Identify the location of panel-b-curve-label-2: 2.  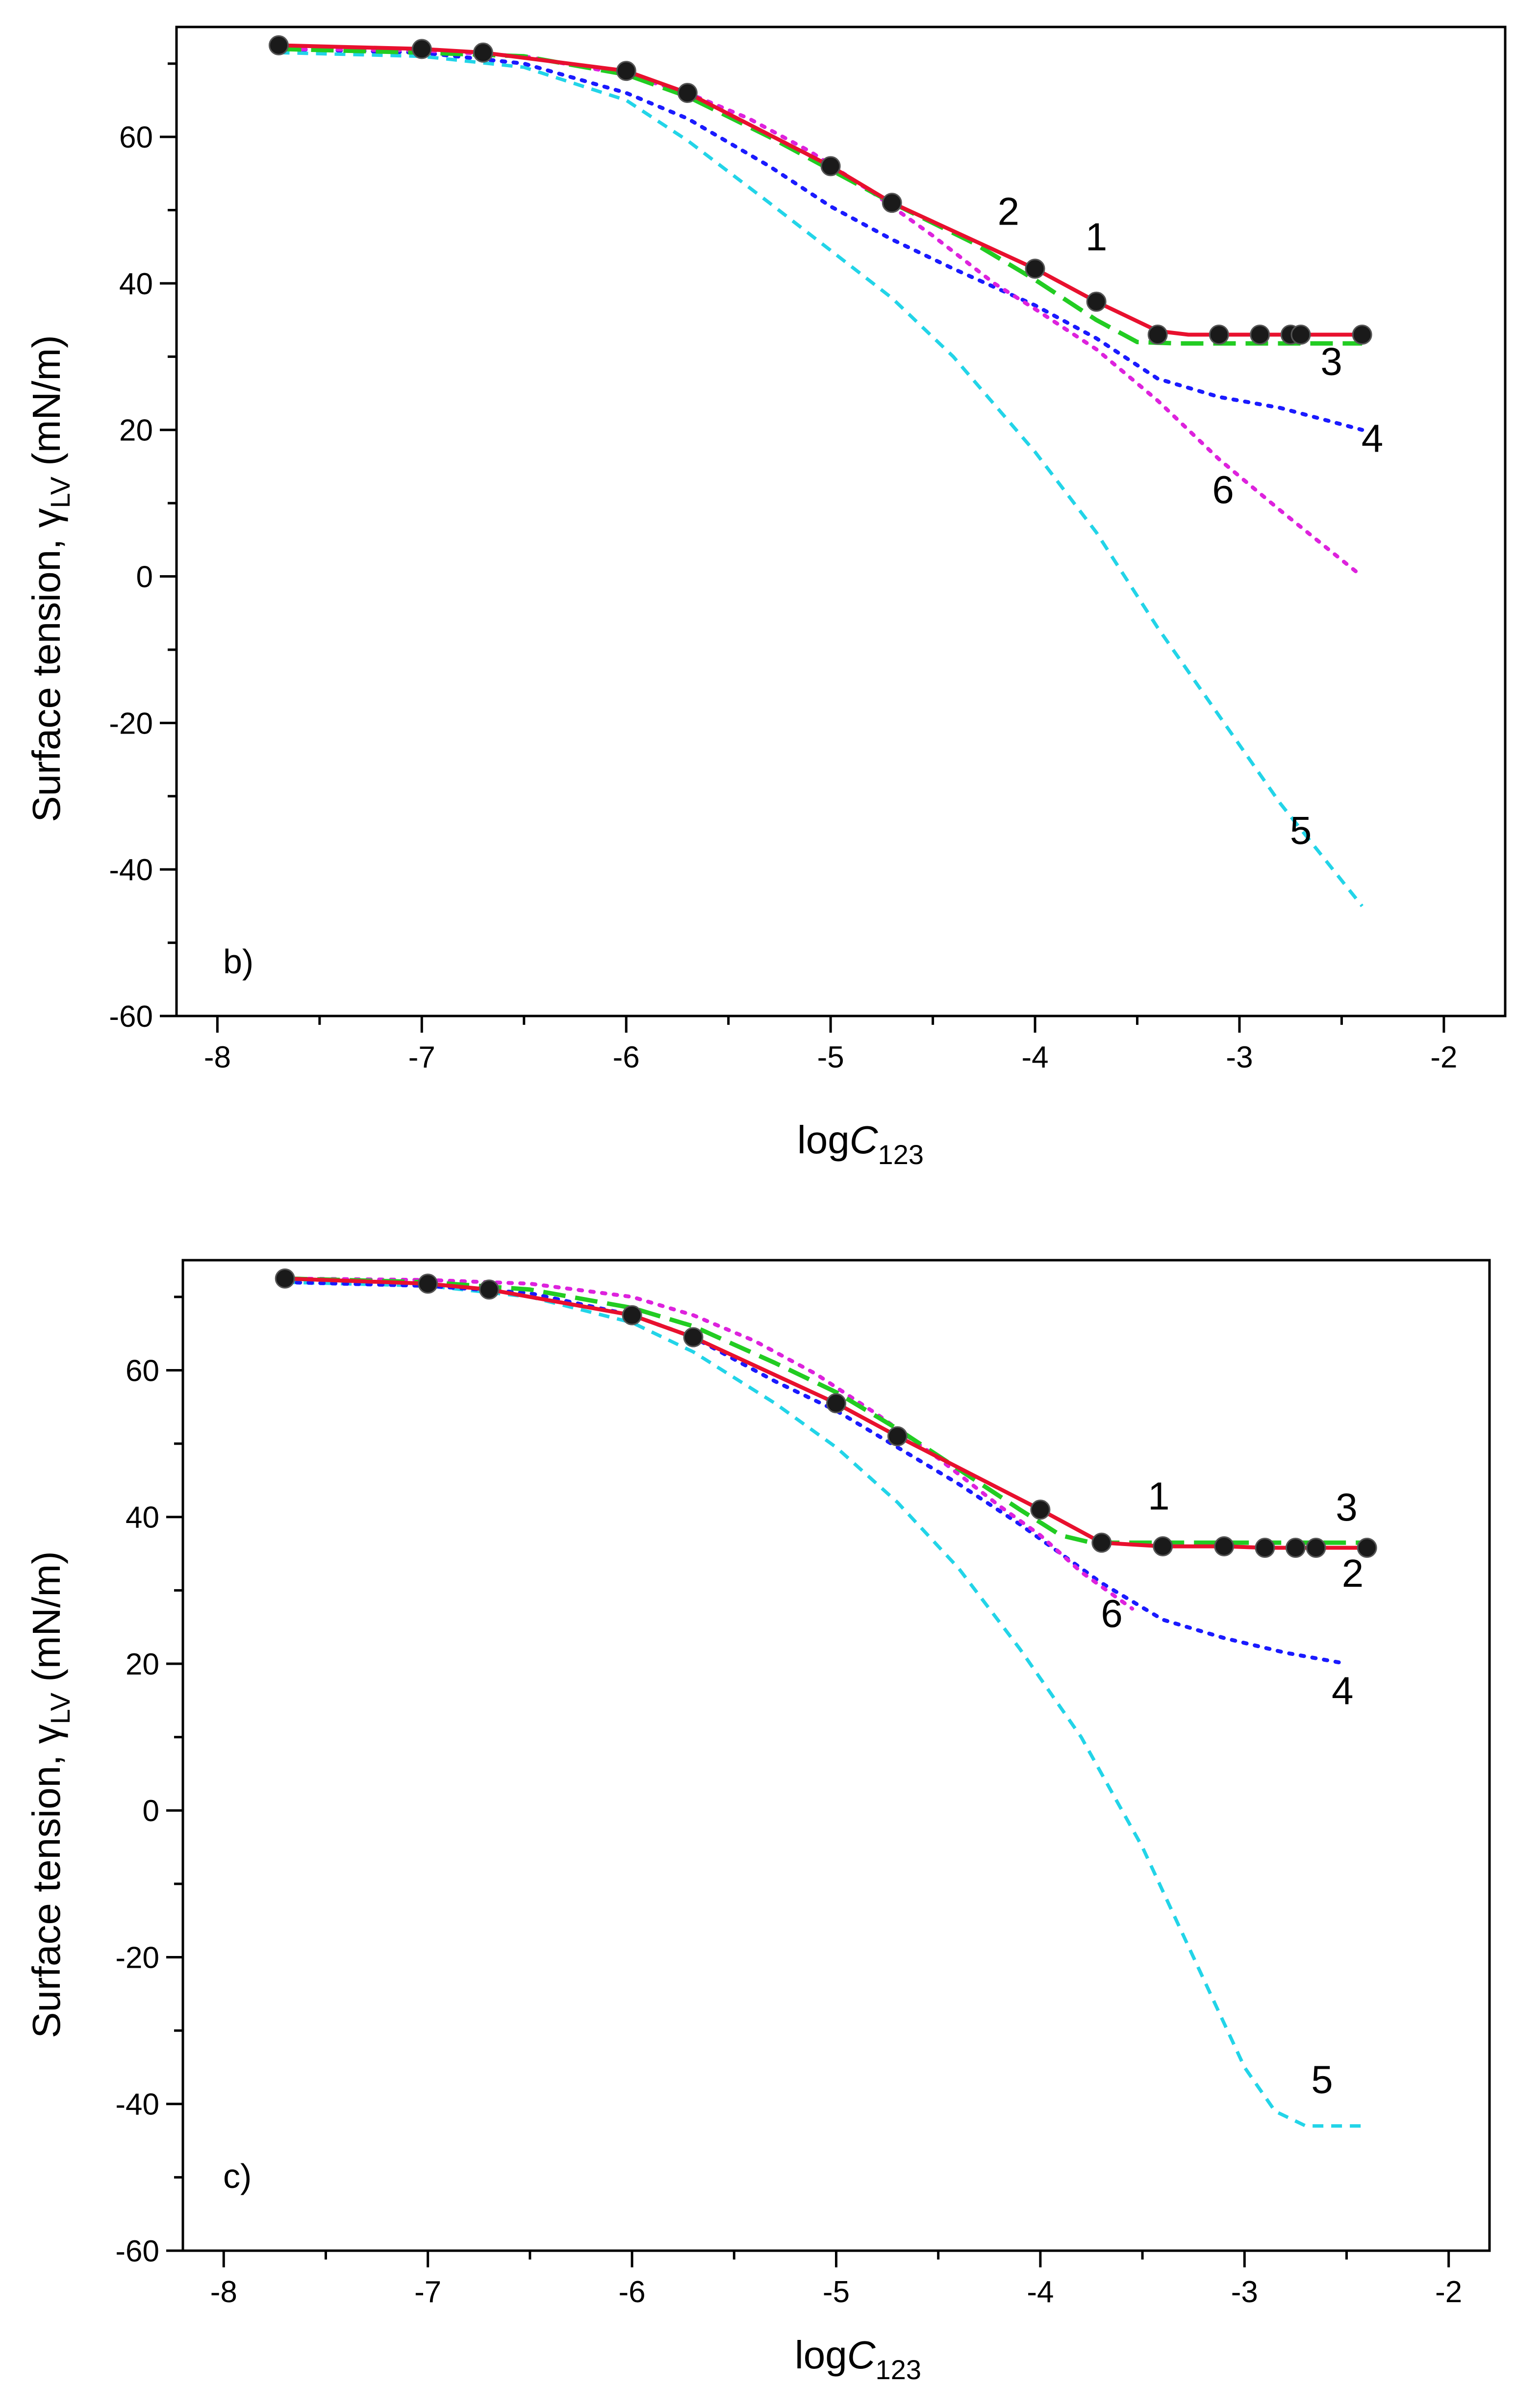
(1009, 211).